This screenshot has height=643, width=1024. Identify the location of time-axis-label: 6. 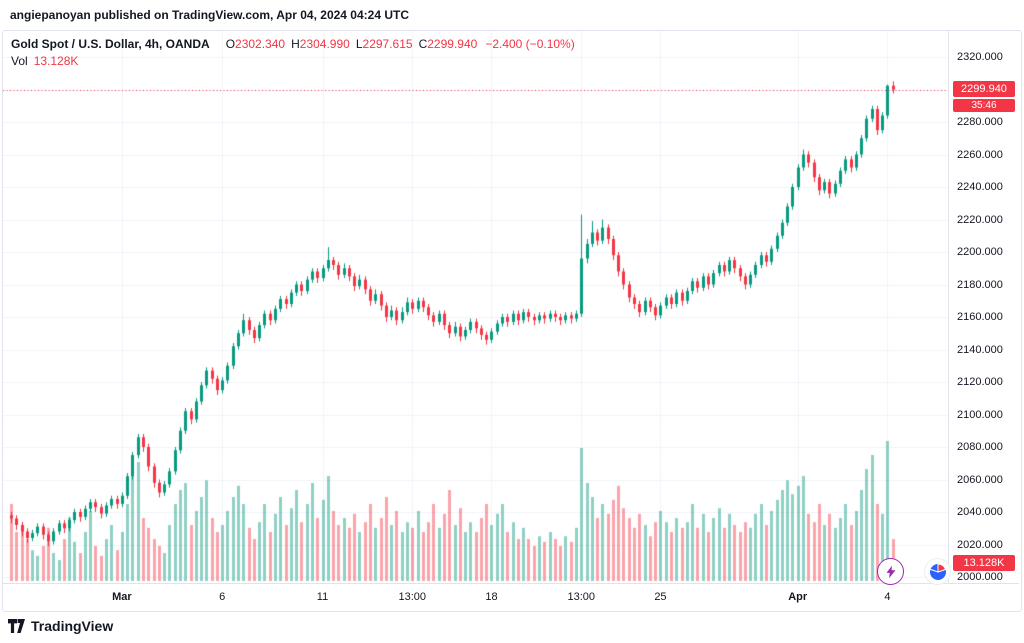
(222, 597).